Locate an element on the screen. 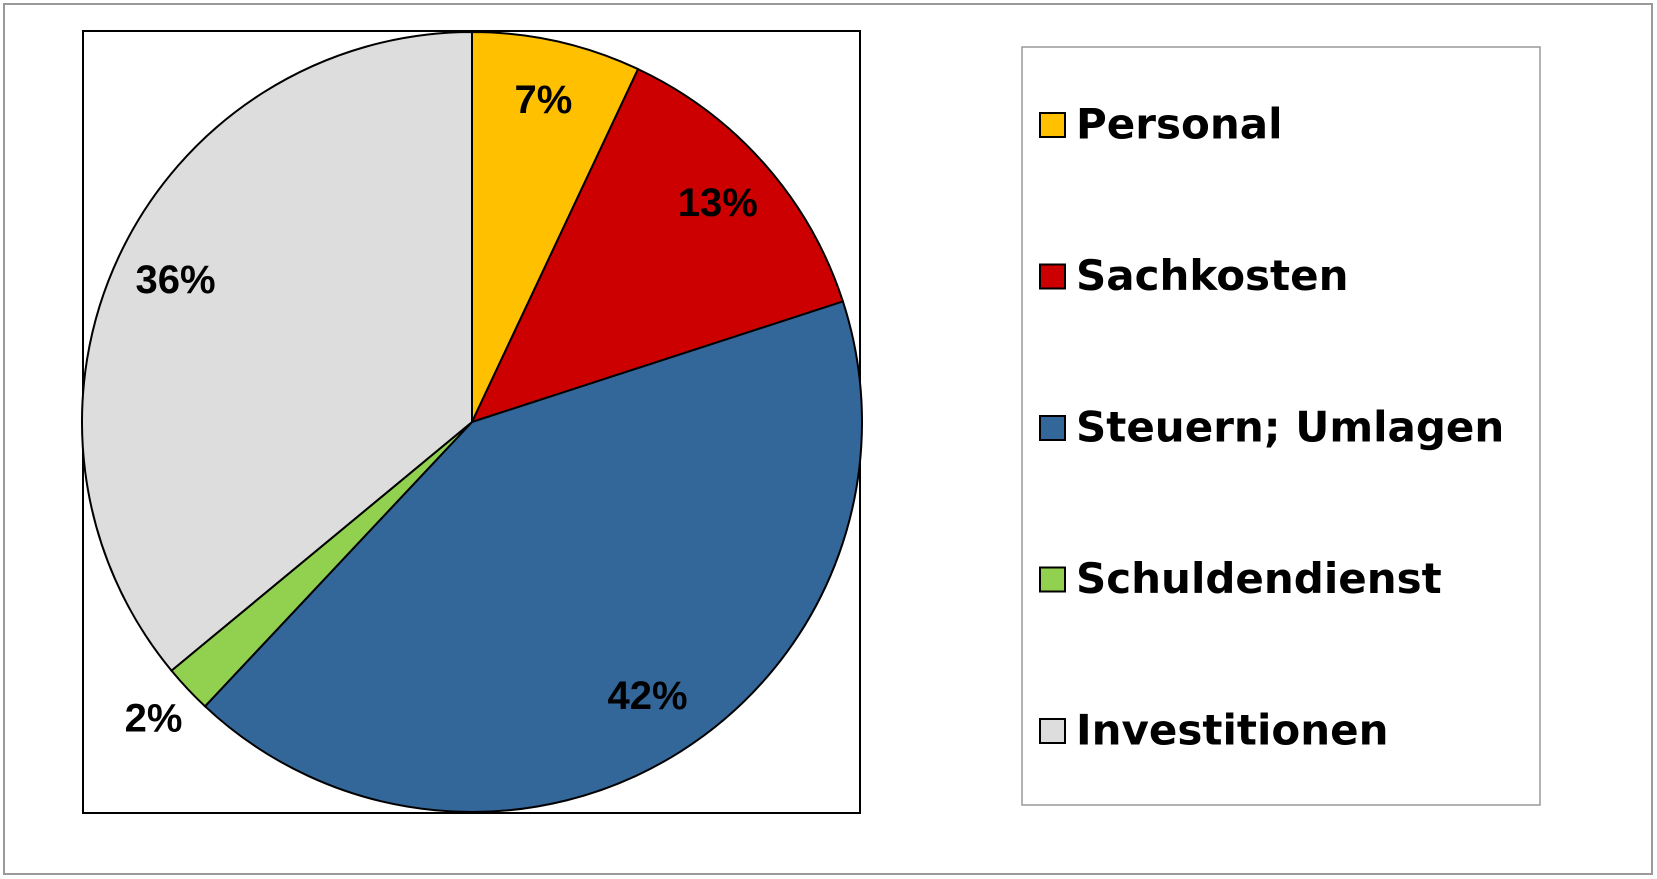  data-label: 42% is located at coordinates (648, 696).